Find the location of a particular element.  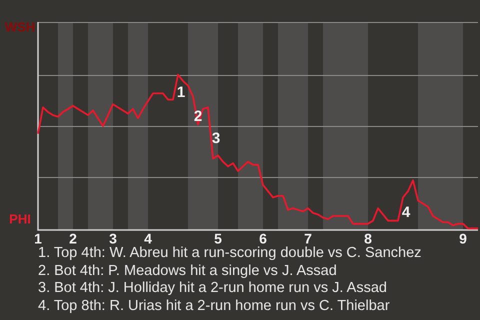

x-tick-label: 4 is located at coordinates (148, 238).